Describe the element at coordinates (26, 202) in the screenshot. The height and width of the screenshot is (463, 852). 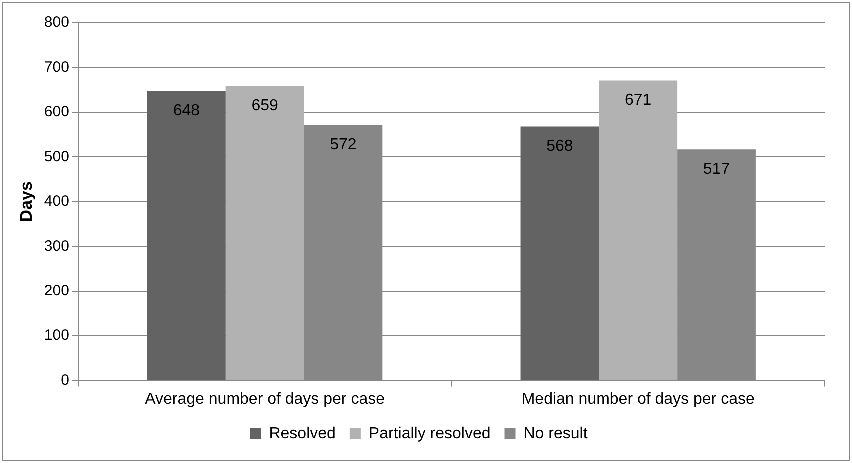
I see `y-axis-title: Days` at that location.